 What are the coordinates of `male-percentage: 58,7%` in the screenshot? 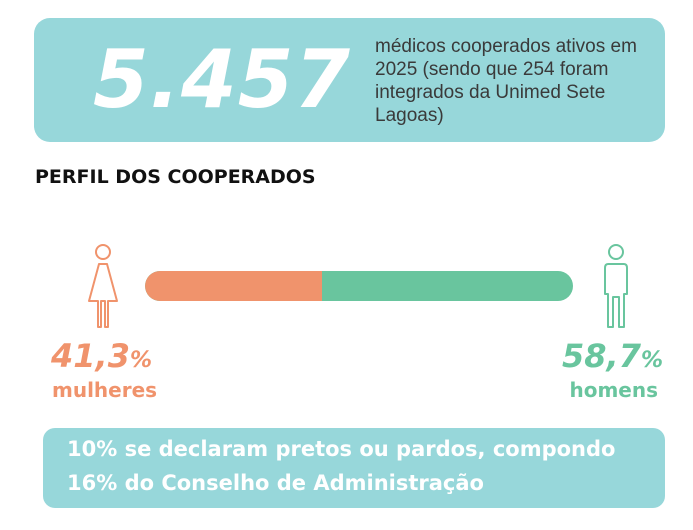 It's located at (612, 356).